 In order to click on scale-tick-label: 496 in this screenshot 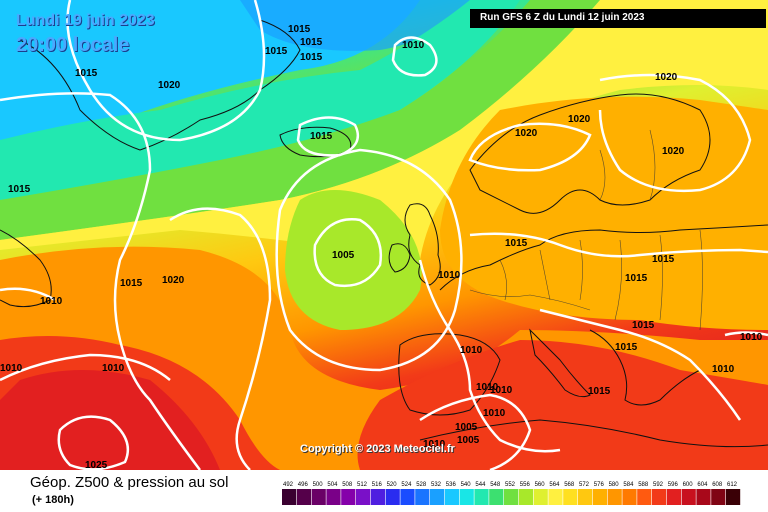, I will do `click(303, 485)`.